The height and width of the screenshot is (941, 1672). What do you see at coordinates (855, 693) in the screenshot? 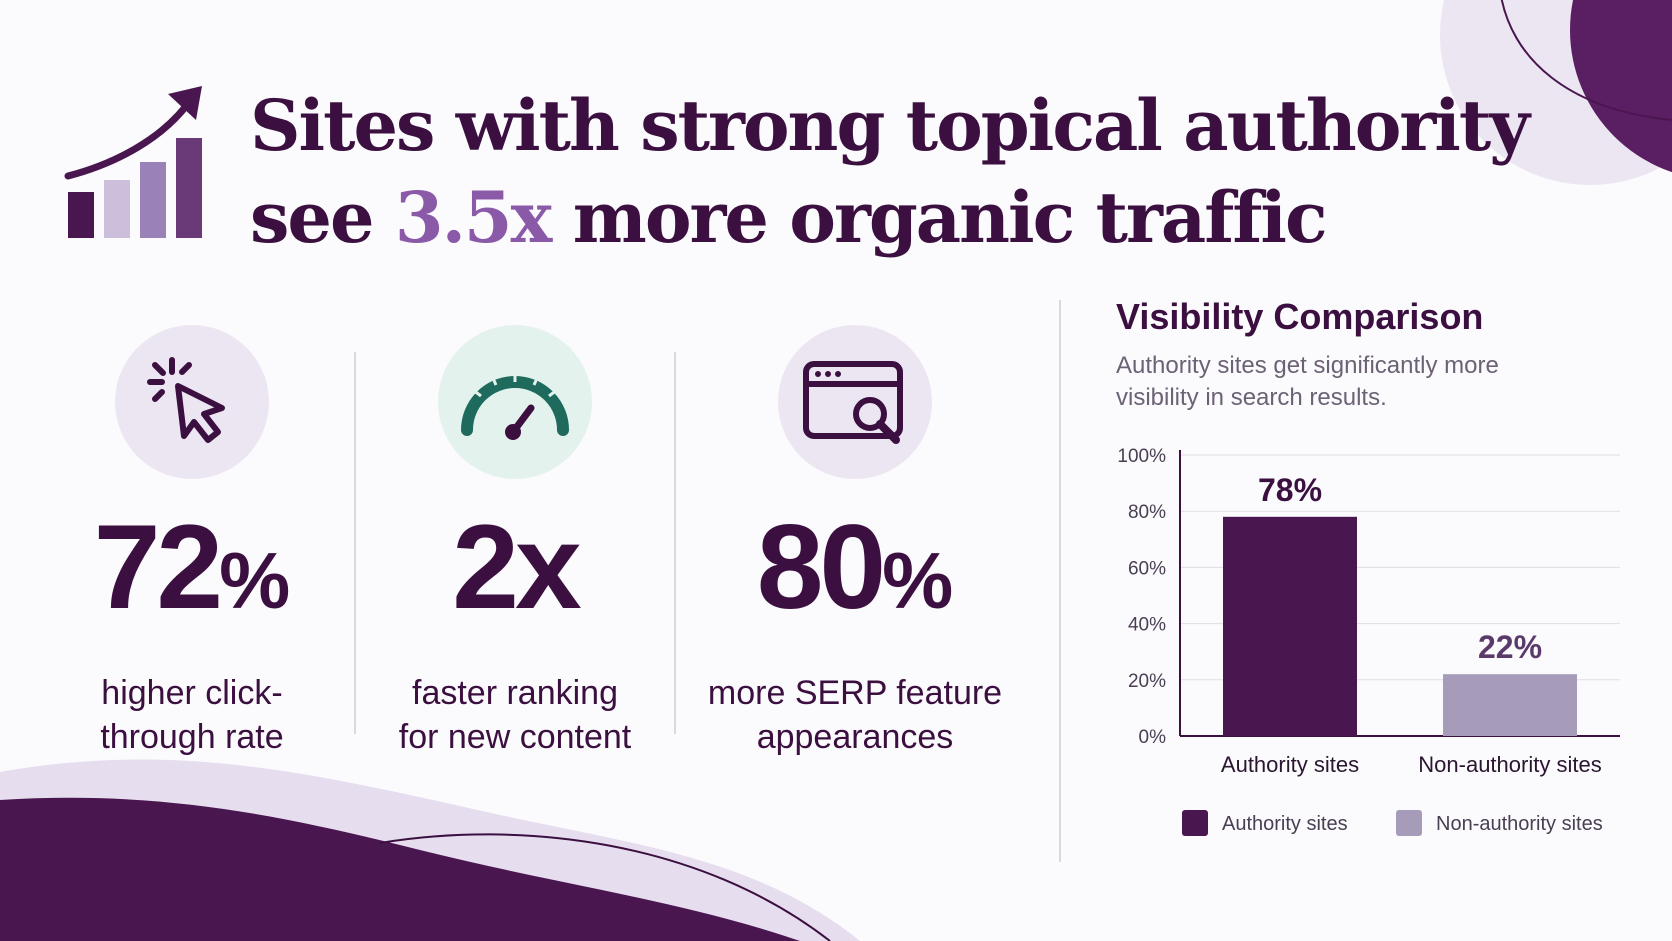
I see `stat-caption-line-1: more SERP feature` at bounding box center [855, 693].